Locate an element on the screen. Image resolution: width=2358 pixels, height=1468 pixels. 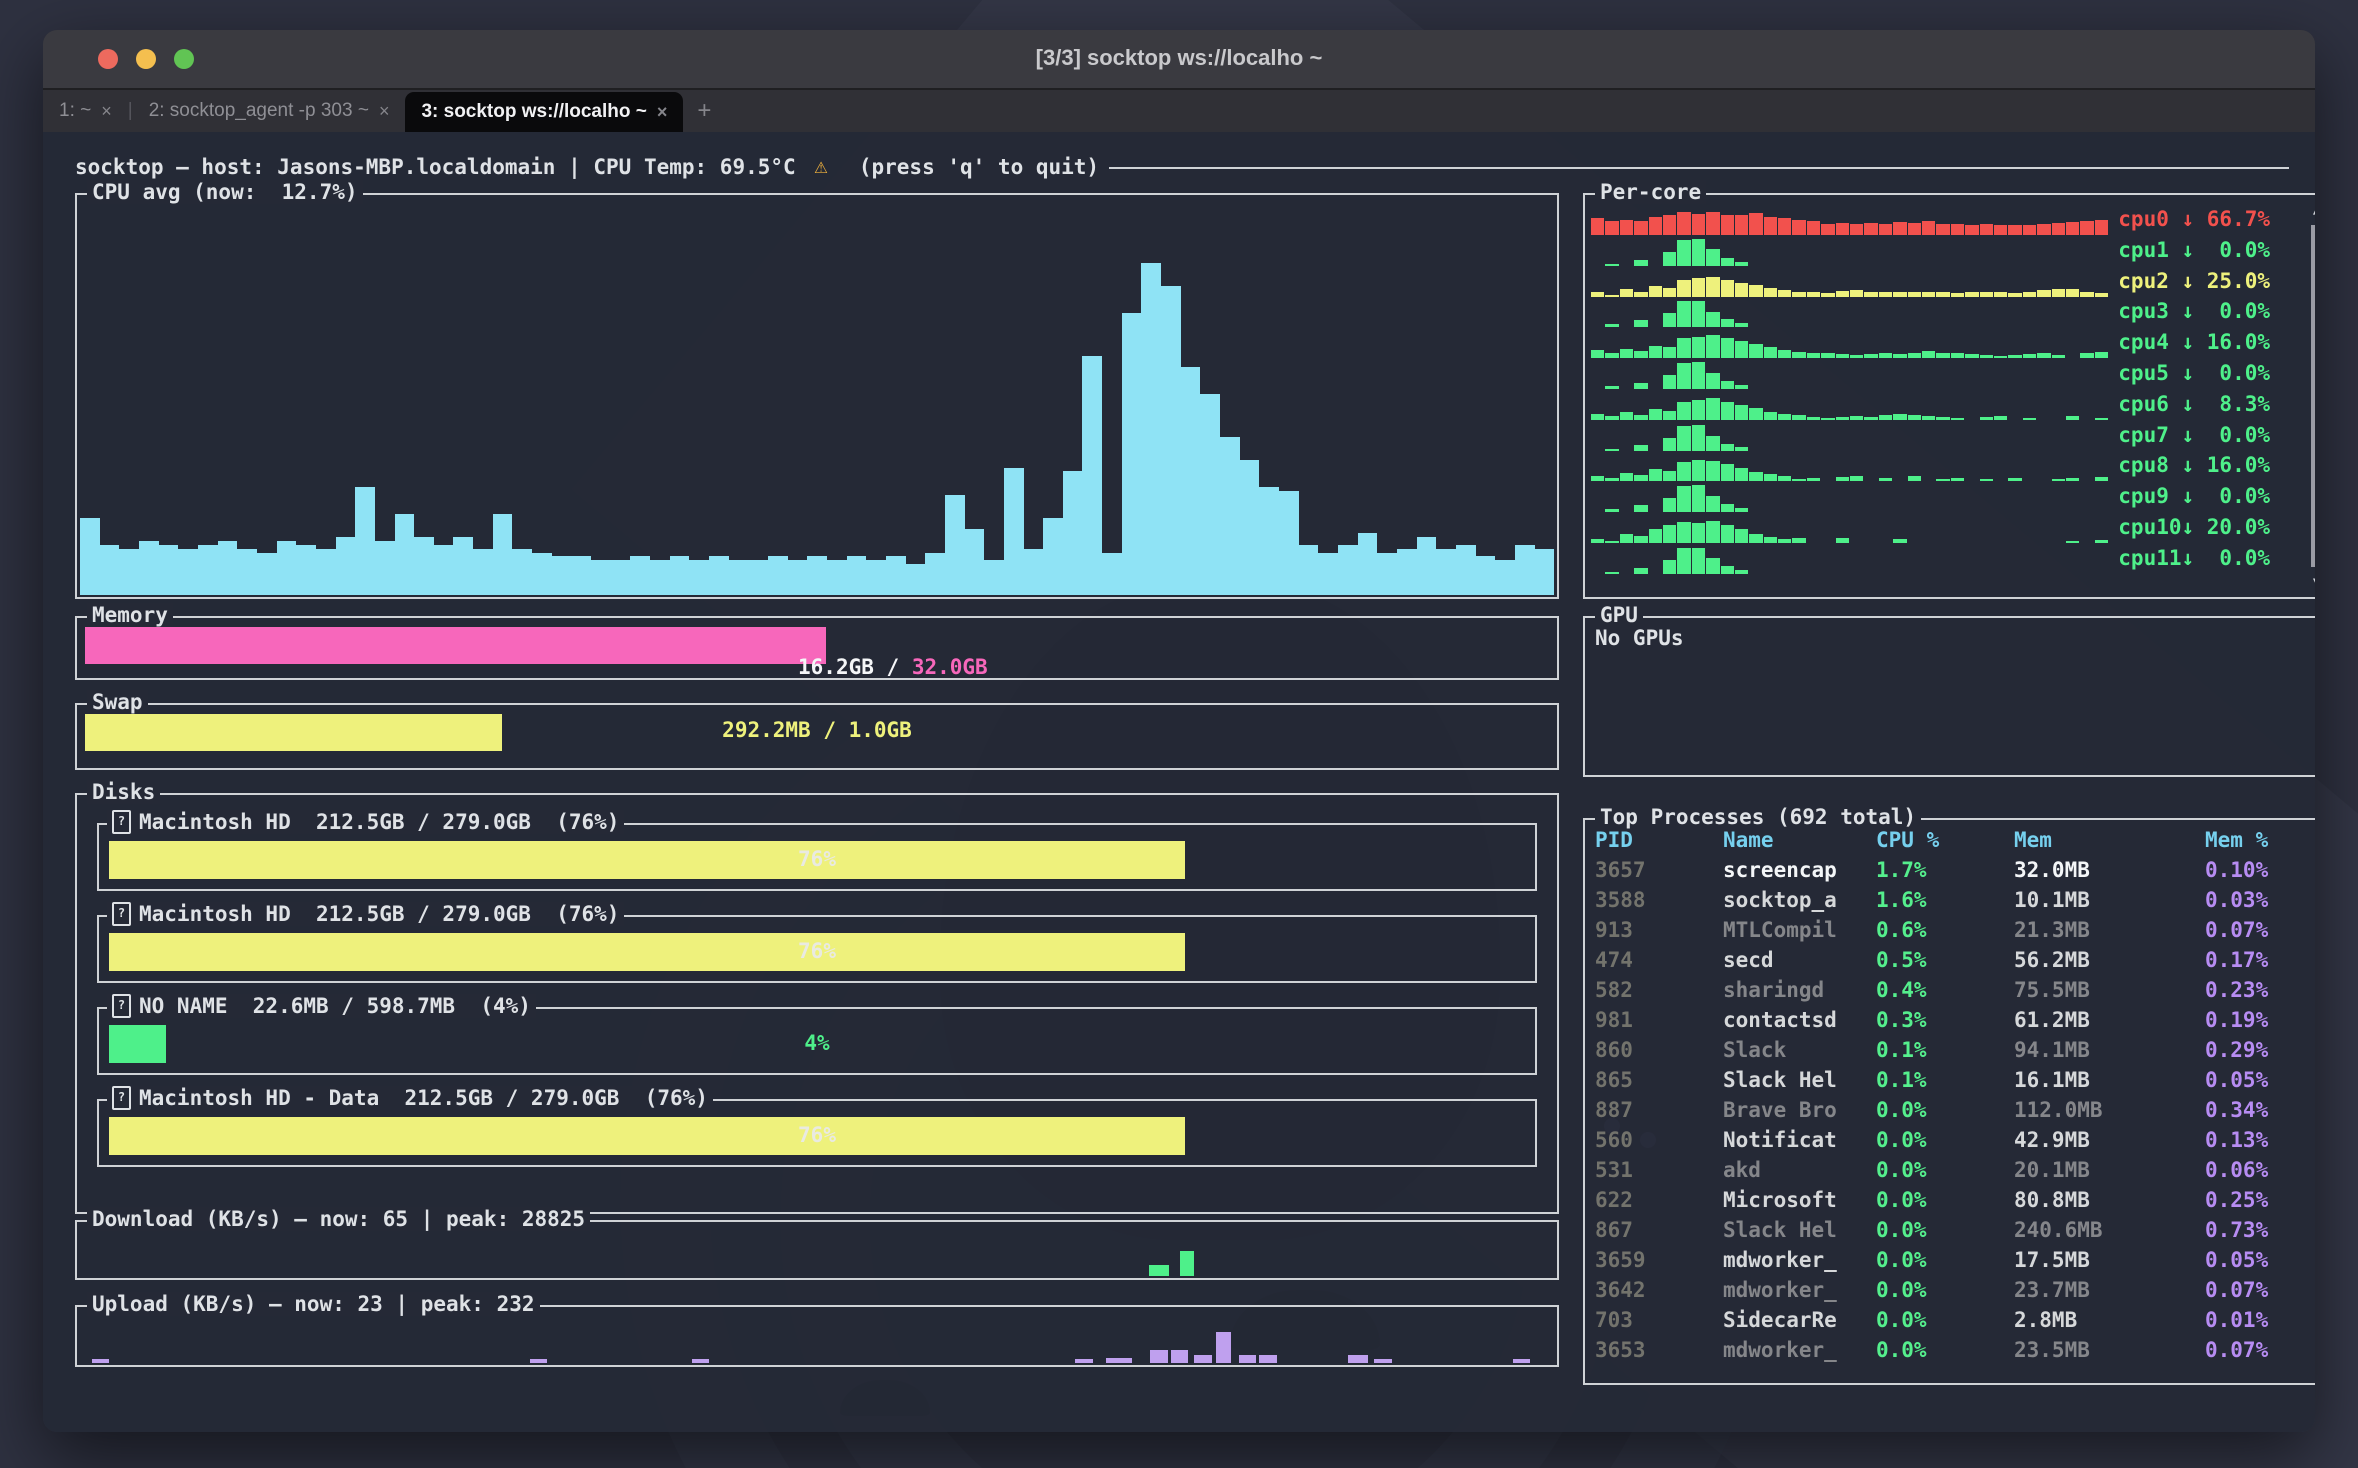
tab-3-active: 3: socktop ws://localho ~ × is located at coordinates (544, 112).